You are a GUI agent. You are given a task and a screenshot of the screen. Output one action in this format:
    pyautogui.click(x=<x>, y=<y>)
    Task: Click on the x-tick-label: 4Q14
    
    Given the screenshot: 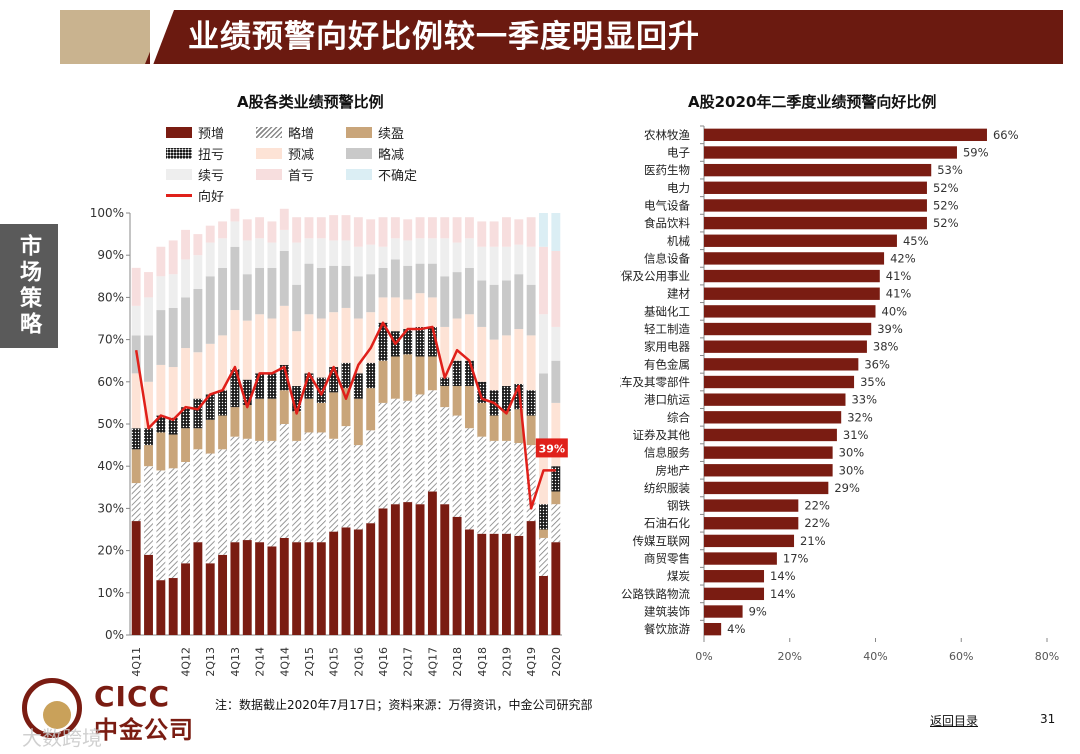 What is the action you would take?
    pyautogui.click(x=284, y=662)
    